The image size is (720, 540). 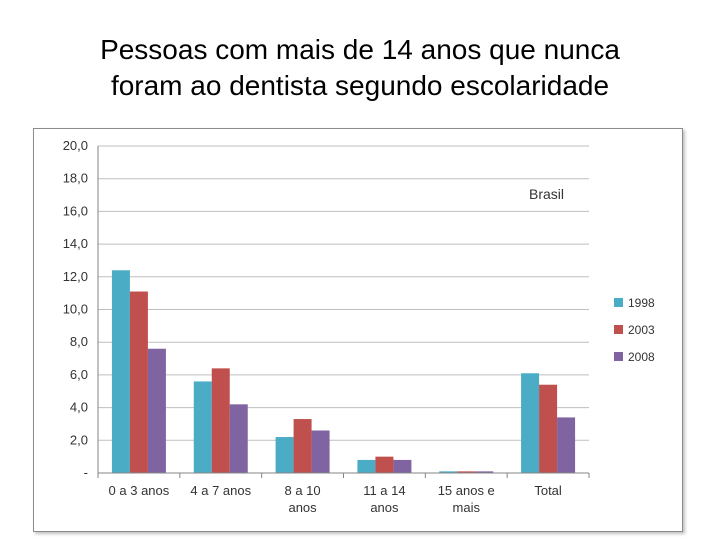 What do you see at coordinates (467, 507) in the screenshot?
I see `x-category-label: mais` at bounding box center [467, 507].